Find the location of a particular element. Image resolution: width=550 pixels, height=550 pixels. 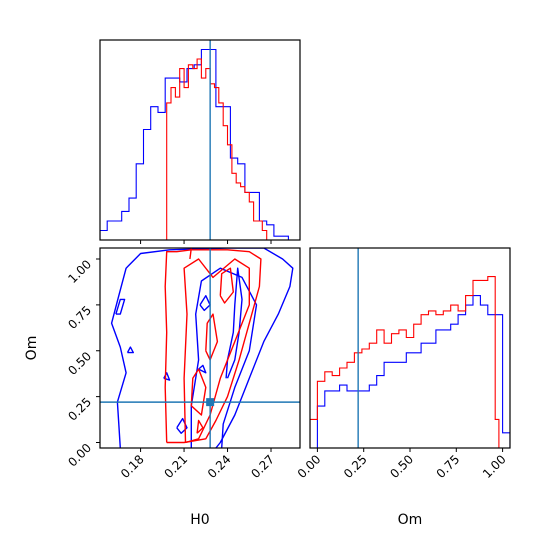

y-tick-label: 0.50 is located at coordinates (79, 363).